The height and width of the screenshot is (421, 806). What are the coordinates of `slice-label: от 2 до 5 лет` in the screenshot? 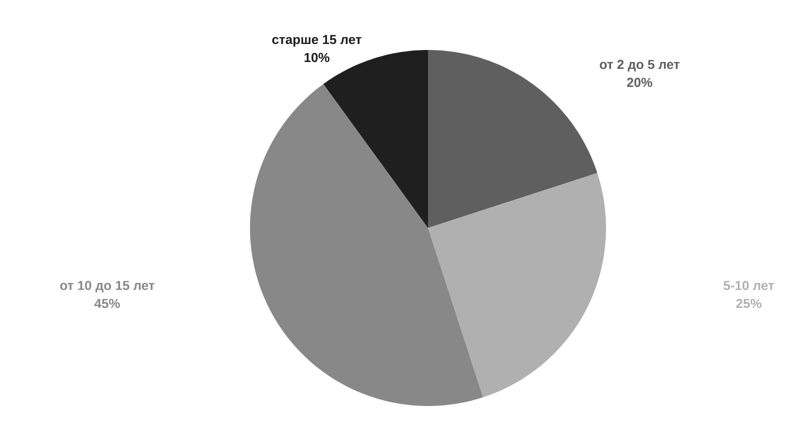 It's located at (640, 66).